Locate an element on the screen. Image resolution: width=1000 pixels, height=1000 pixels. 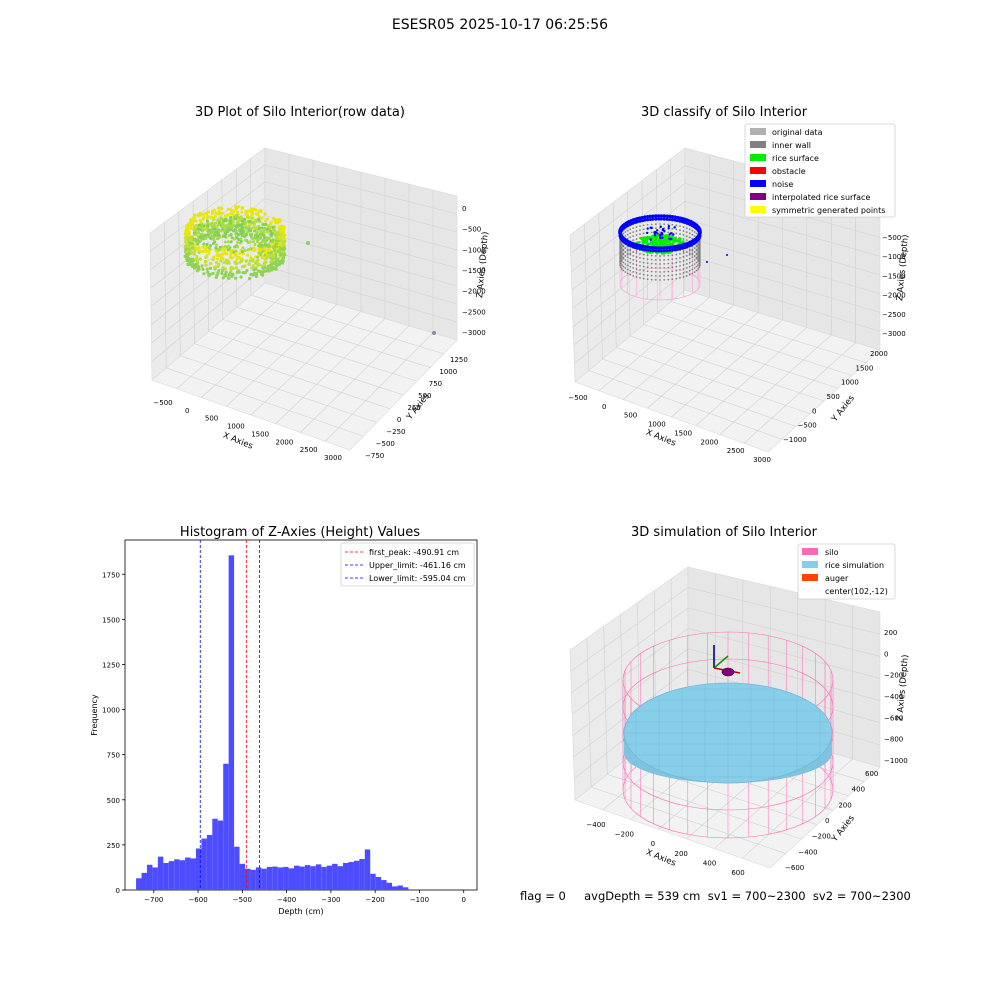
y-tick-label: 200 is located at coordinates (844, 805).